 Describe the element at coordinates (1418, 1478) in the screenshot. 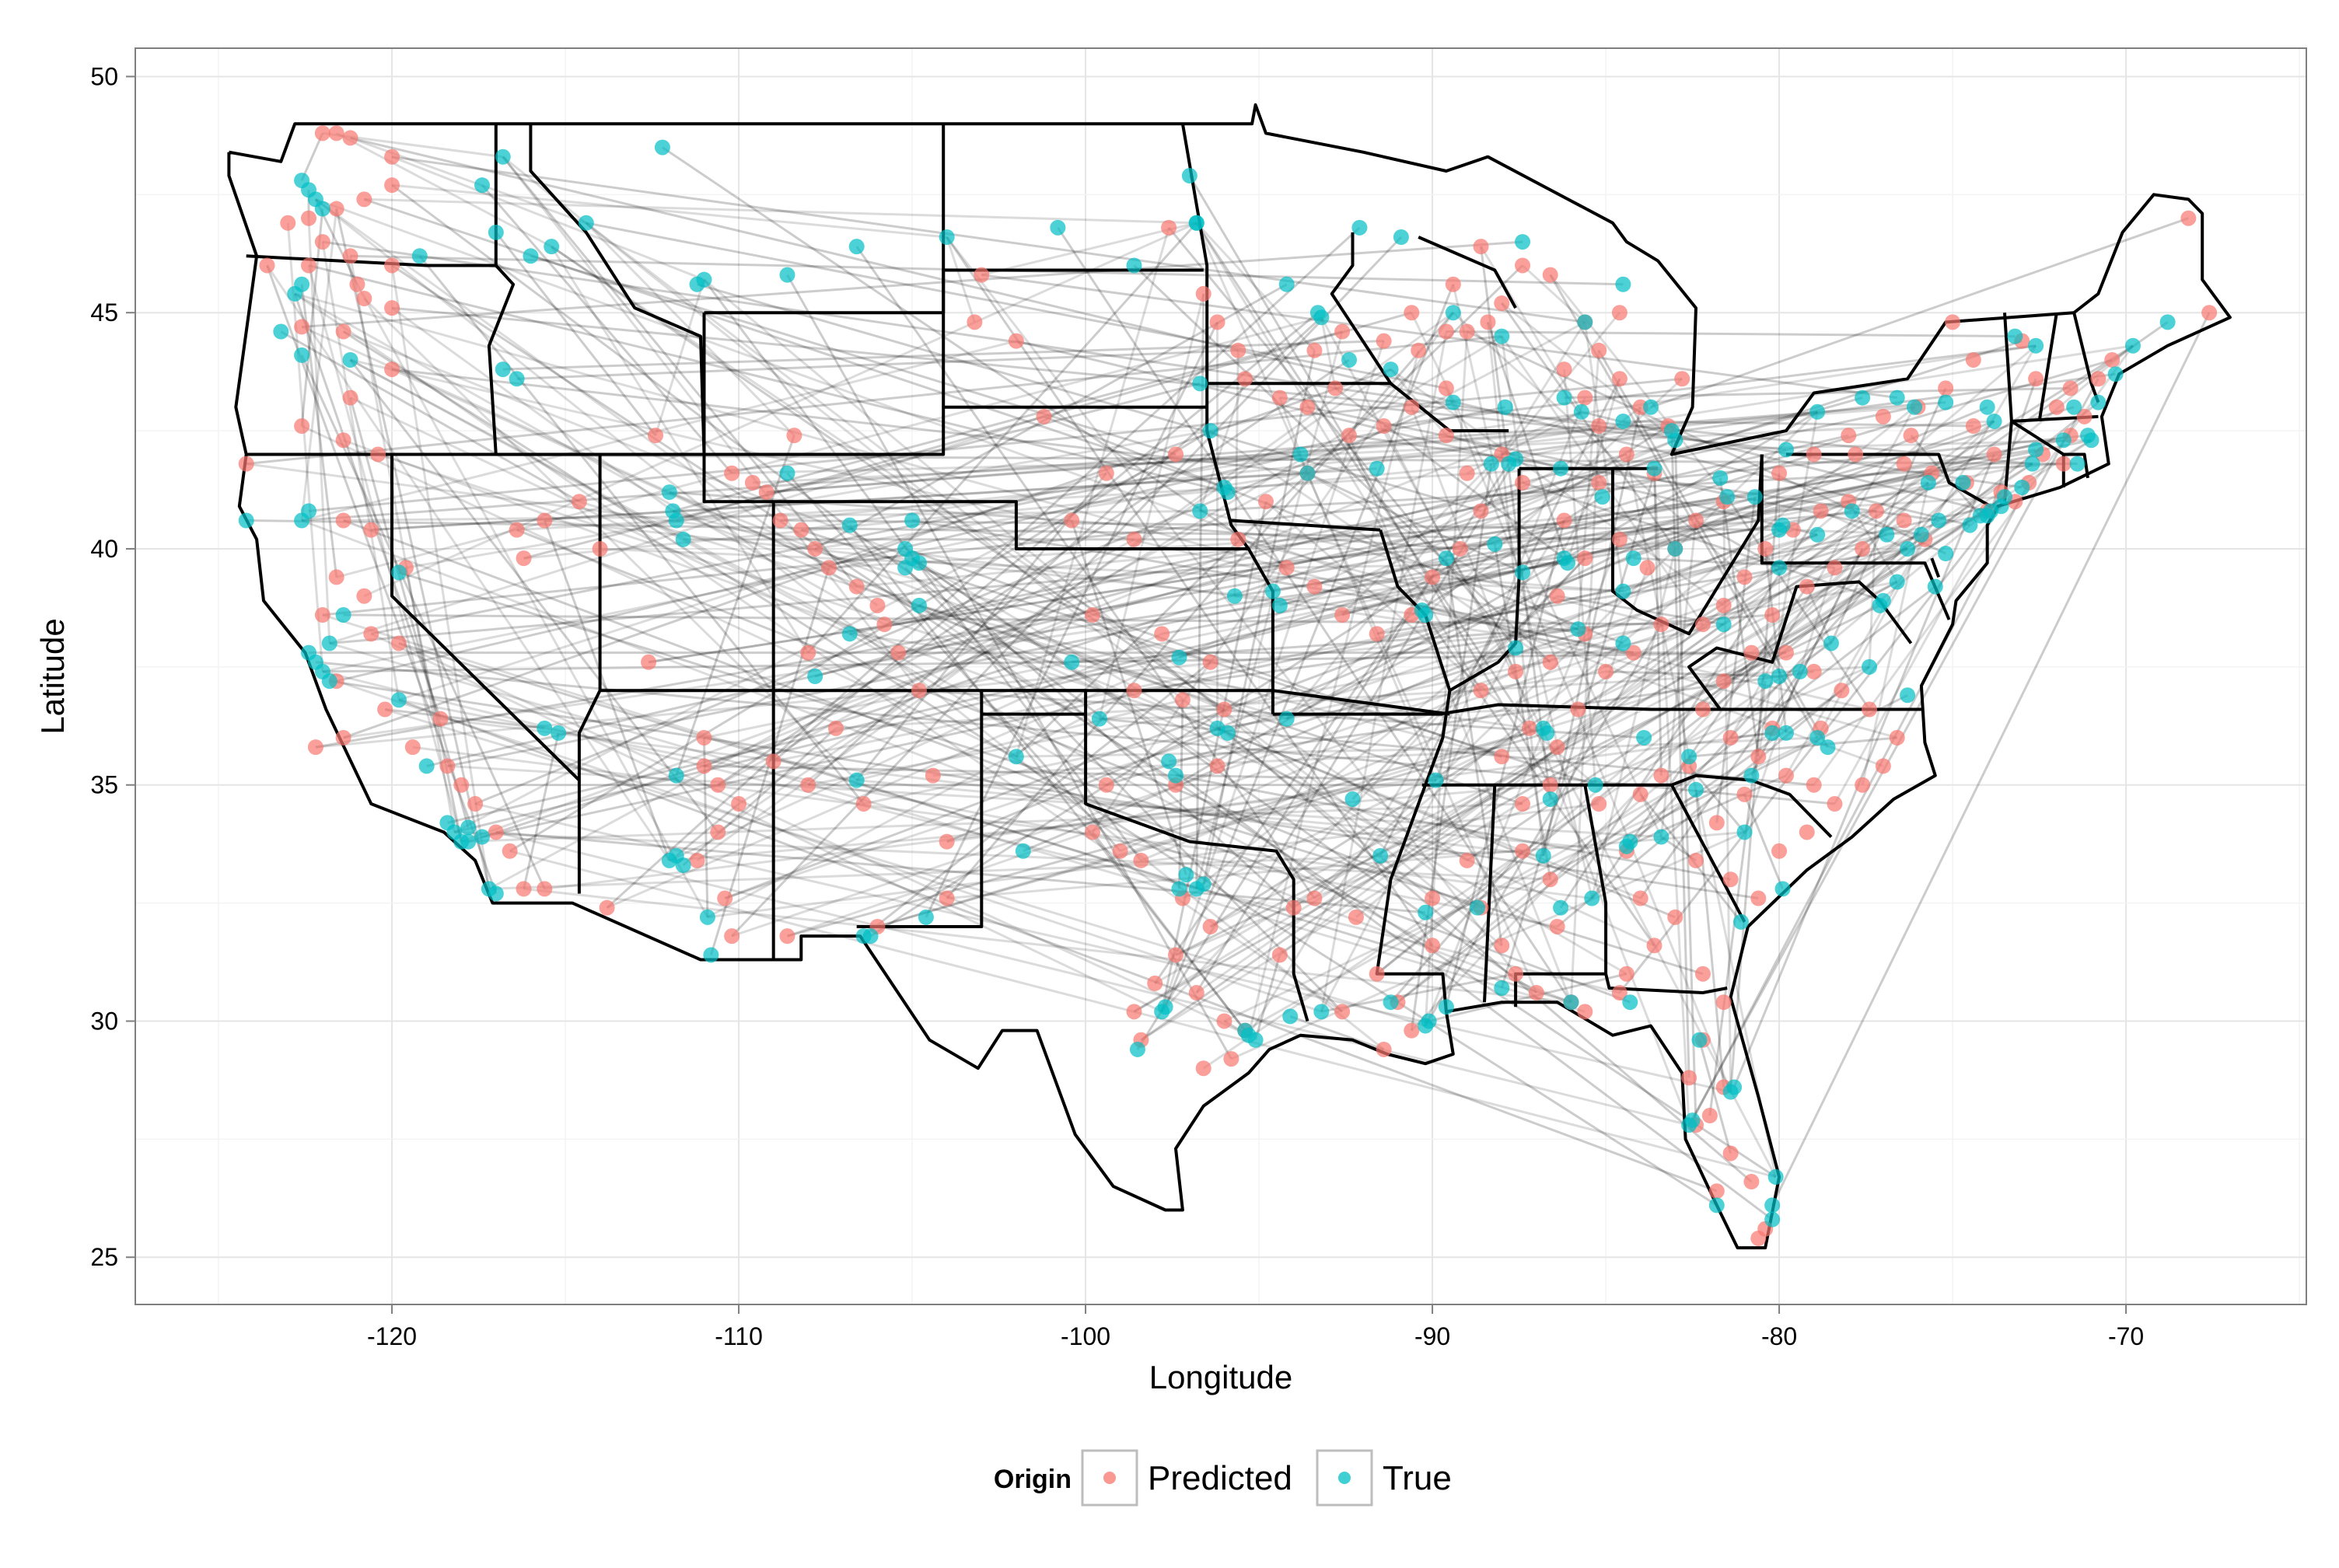

I see `legend-label-true: True` at that location.